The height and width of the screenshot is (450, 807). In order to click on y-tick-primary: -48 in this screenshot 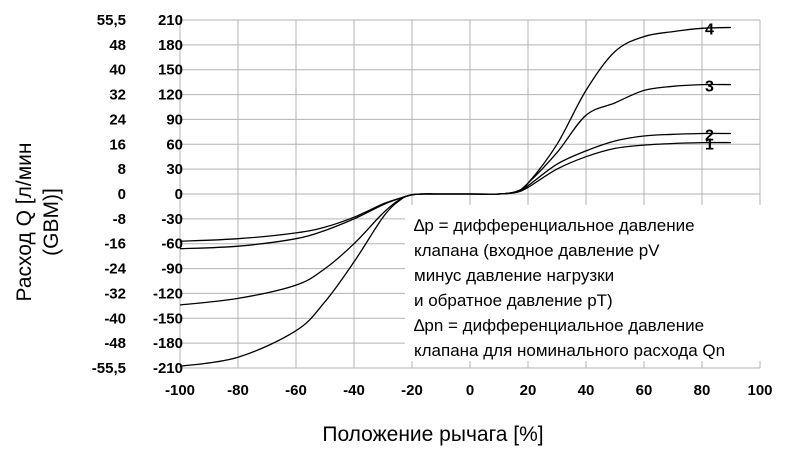, I will do `click(115, 343)`.